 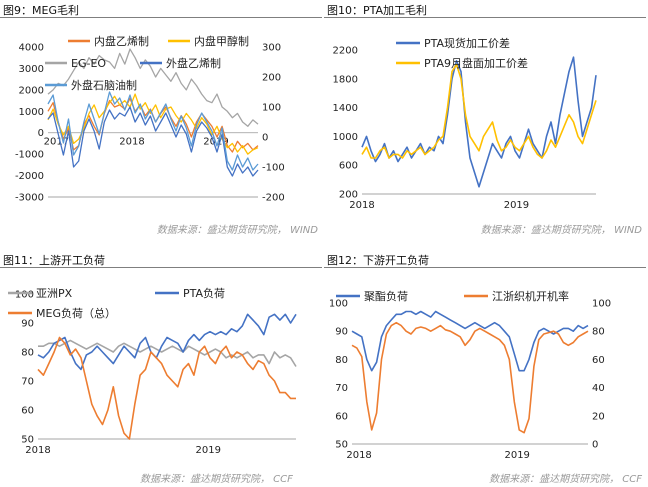 What do you see at coordinates (31, 90) in the screenshot?
I see `y-tick-label: 2000` at bounding box center [31, 90].